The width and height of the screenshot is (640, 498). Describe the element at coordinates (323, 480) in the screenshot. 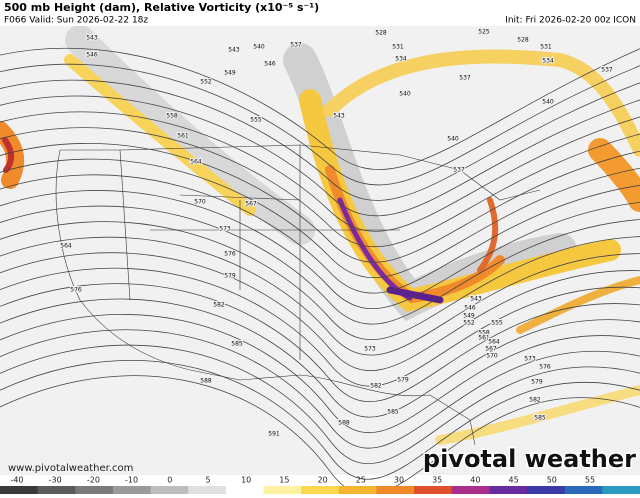

I see `colorbar-label: 20` at that location.